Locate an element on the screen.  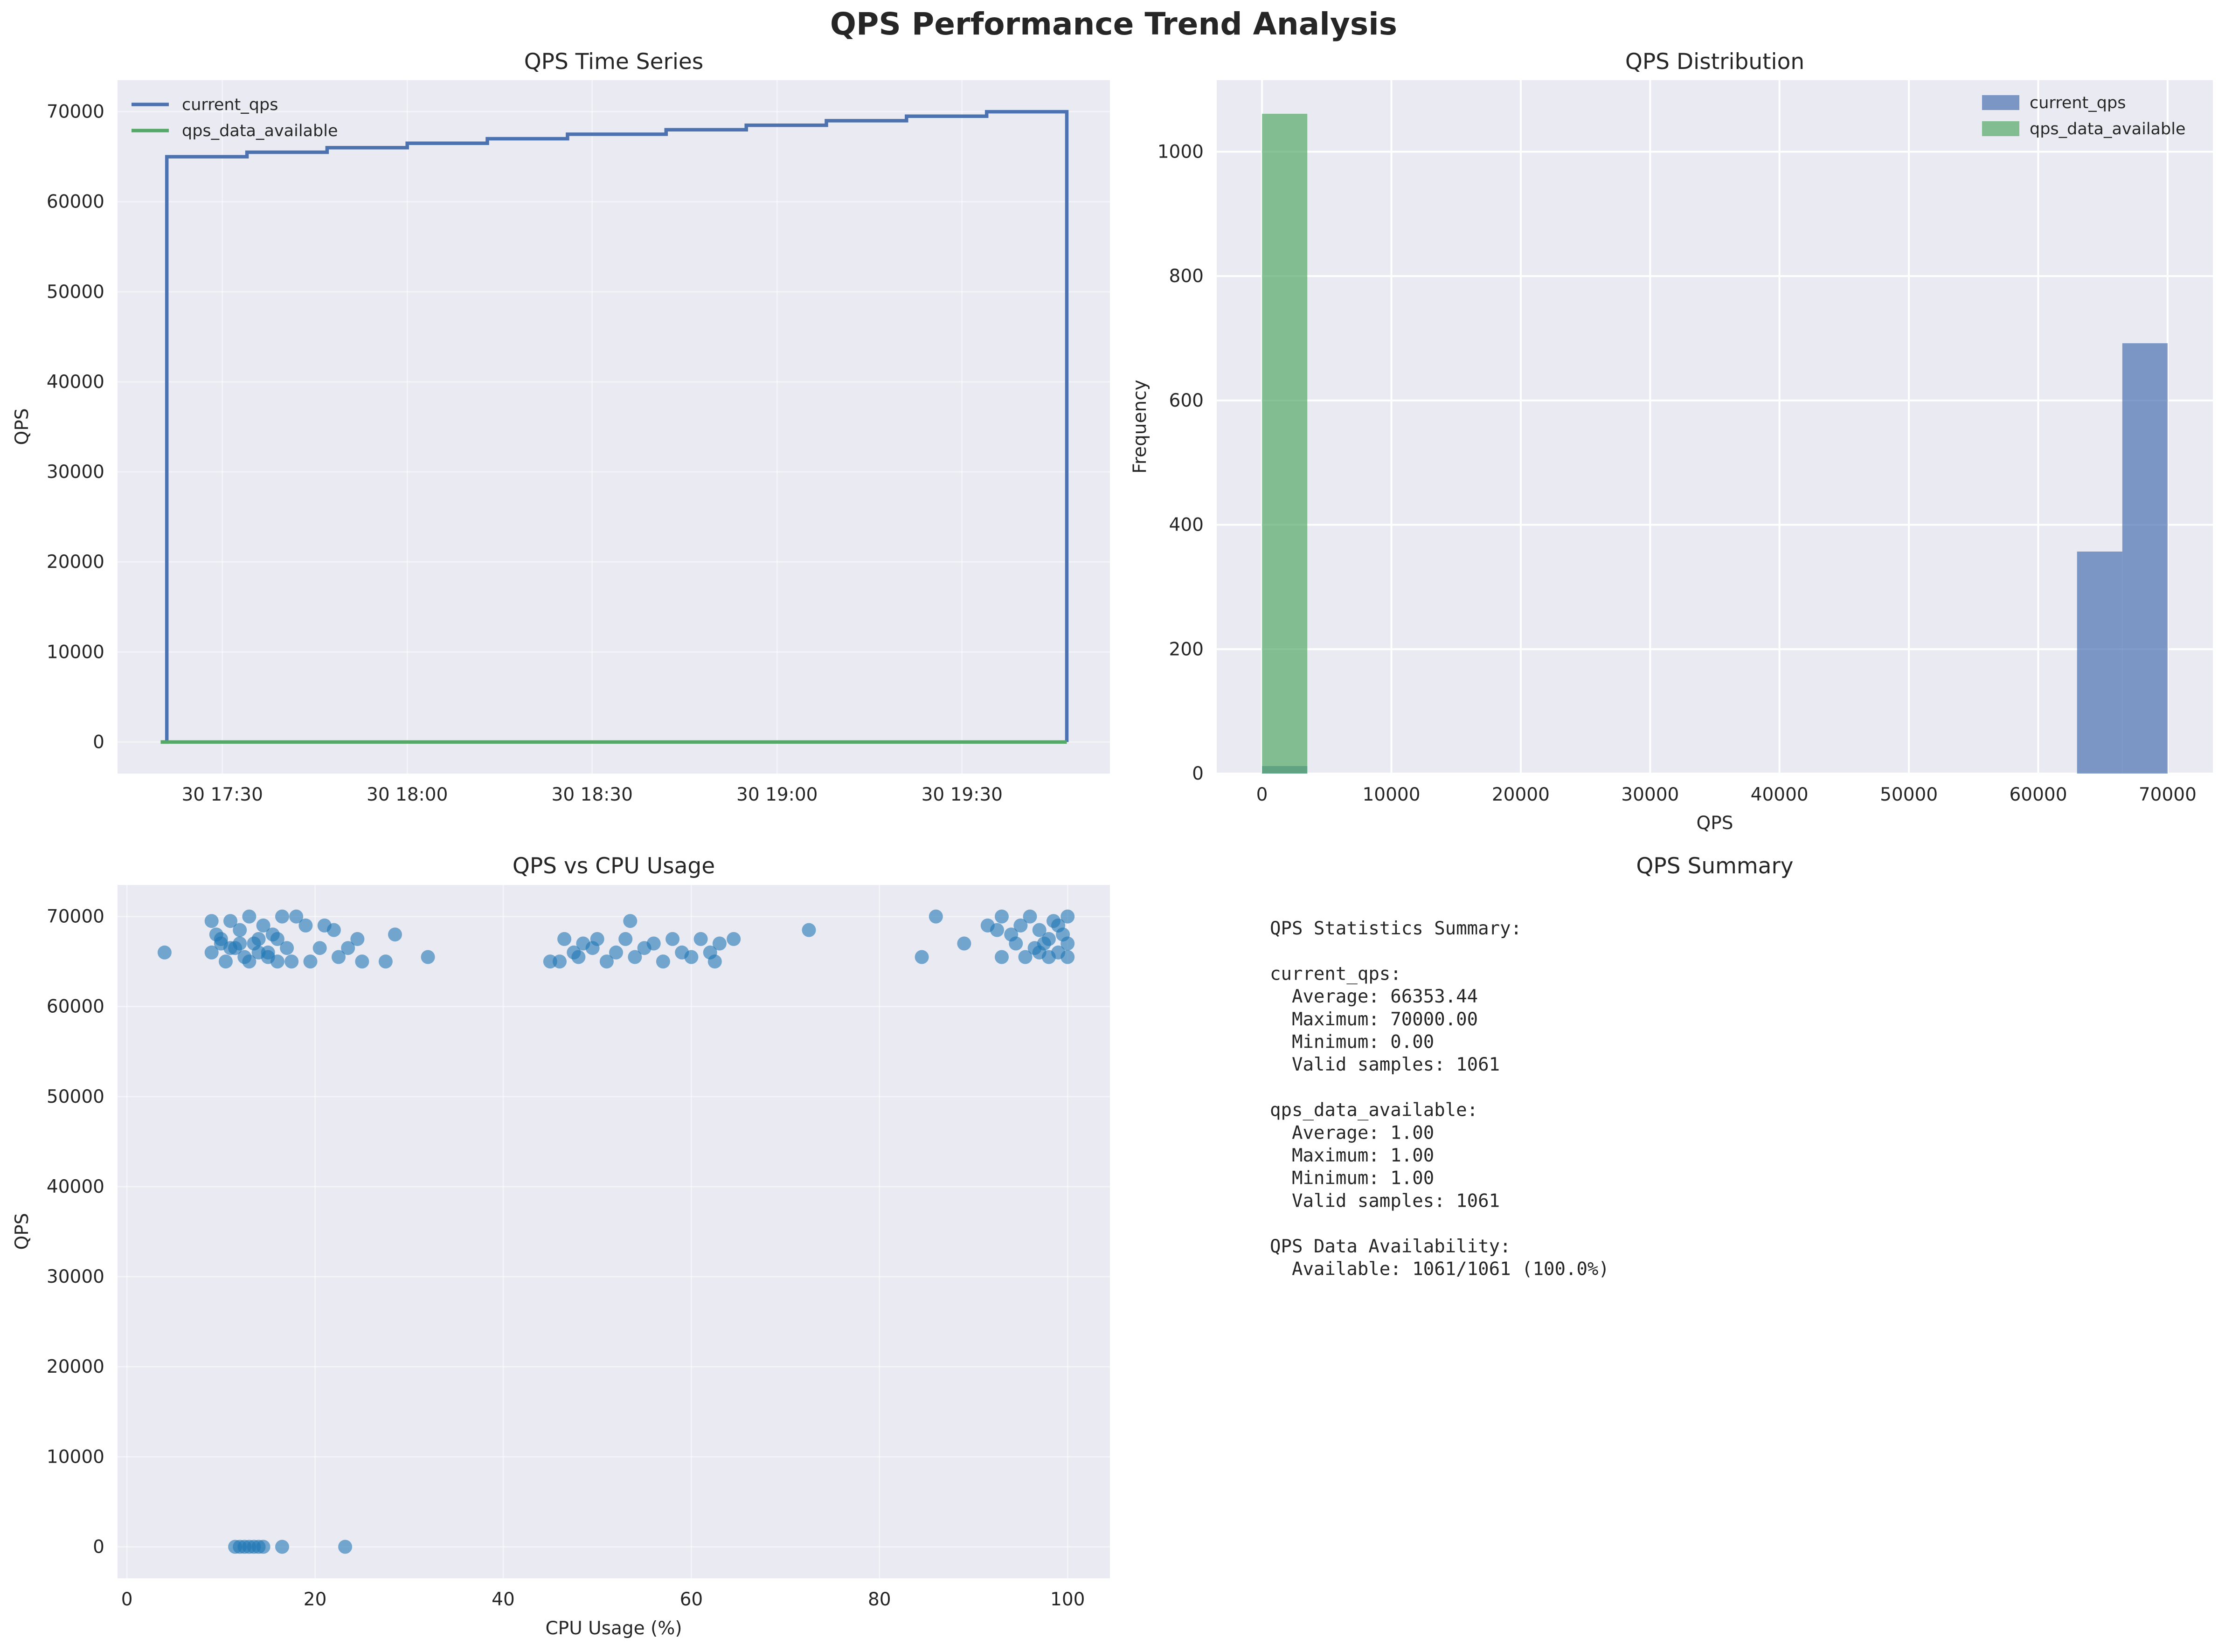
summary-line: Average: 1.00 is located at coordinates (1352, 1132).